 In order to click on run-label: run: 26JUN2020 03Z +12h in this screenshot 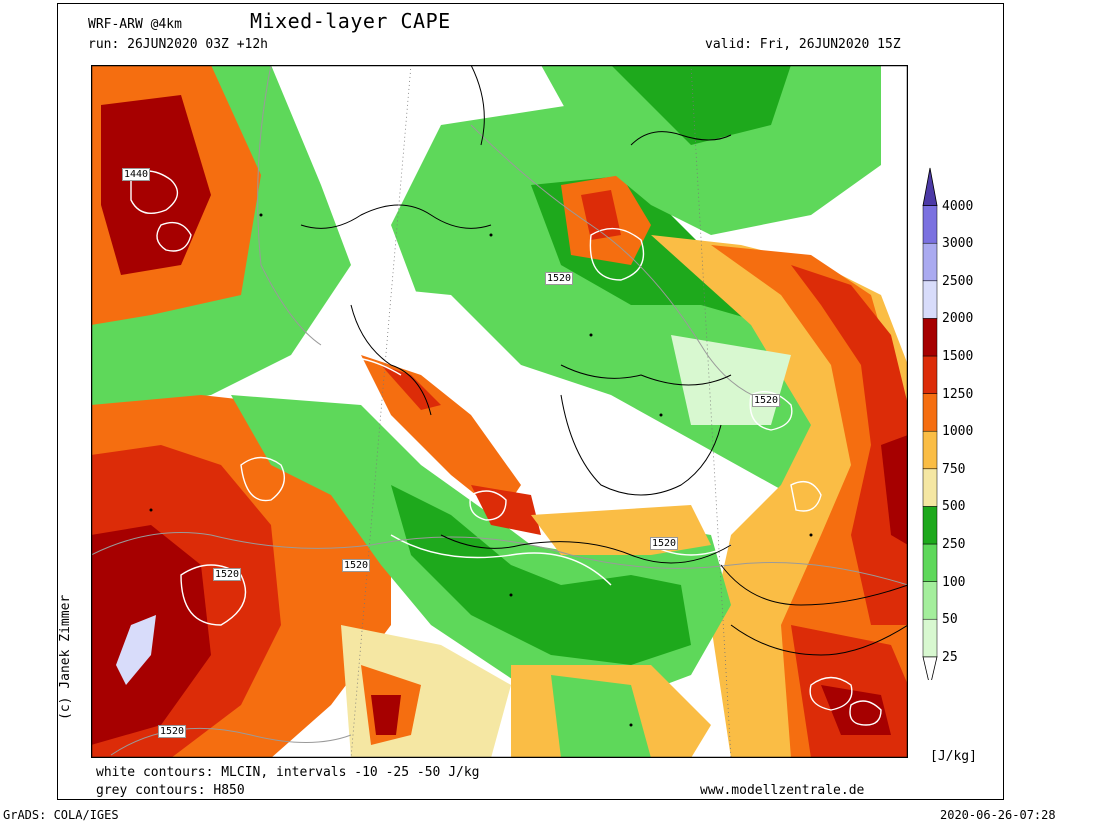, I will do `click(178, 44)`.